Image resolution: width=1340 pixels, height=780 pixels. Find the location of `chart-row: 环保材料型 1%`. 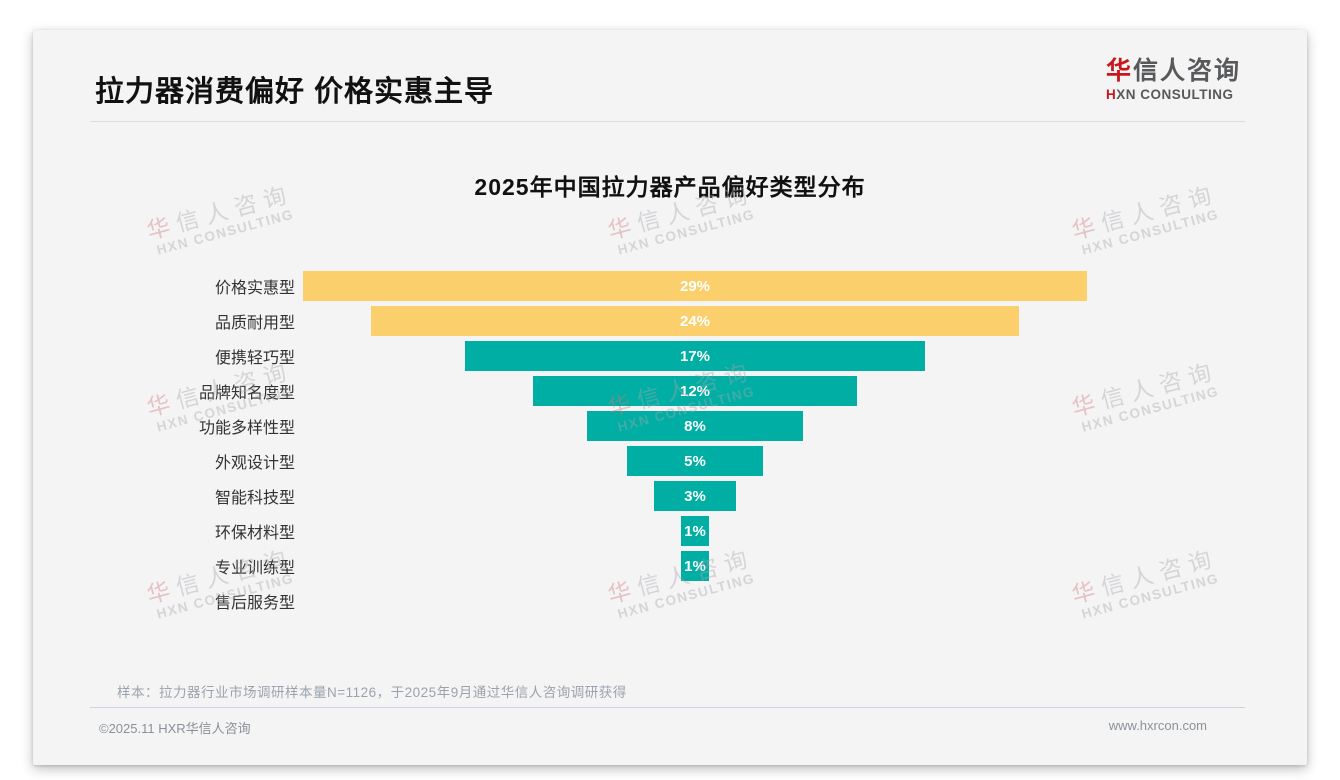

chart-row: 环保材料型 1% is located at coordinates (670, 531).